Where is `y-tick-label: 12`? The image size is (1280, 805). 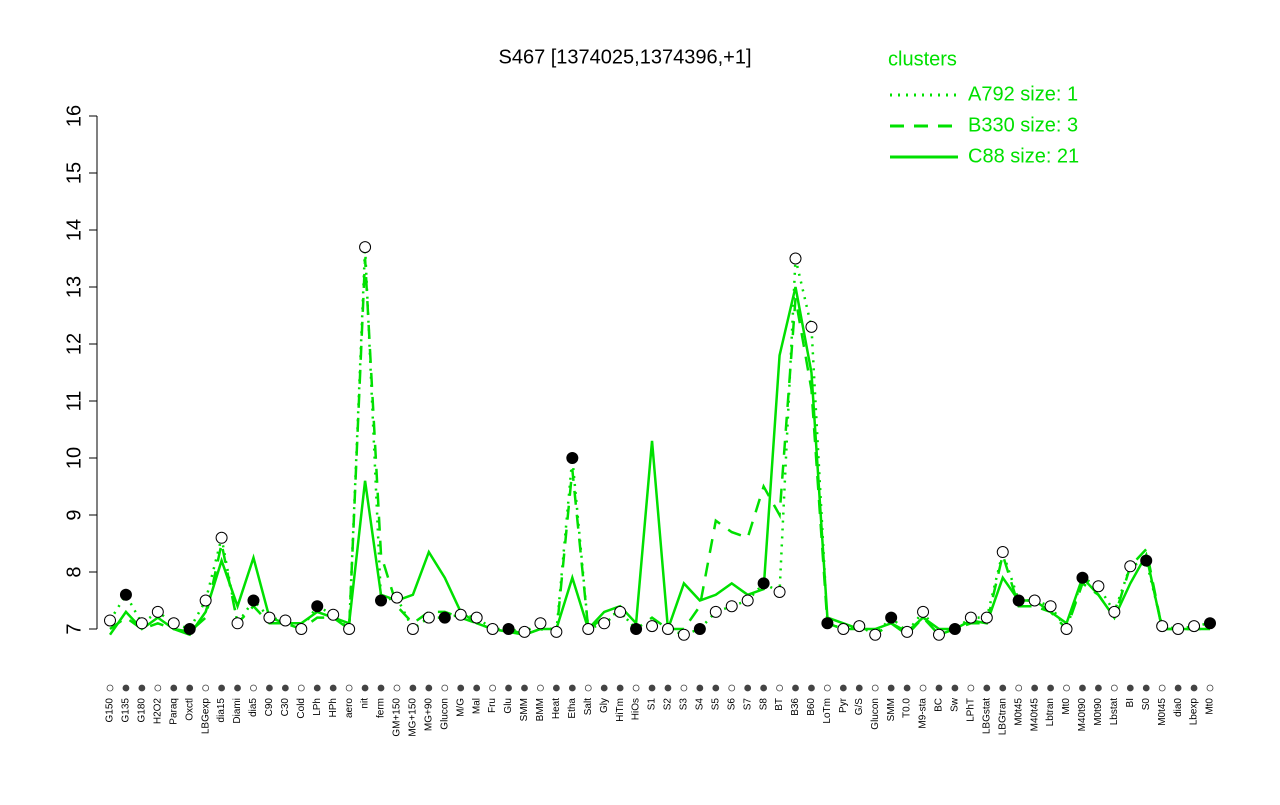 y-tick-label: 12 is located at coordinates (74, 344).